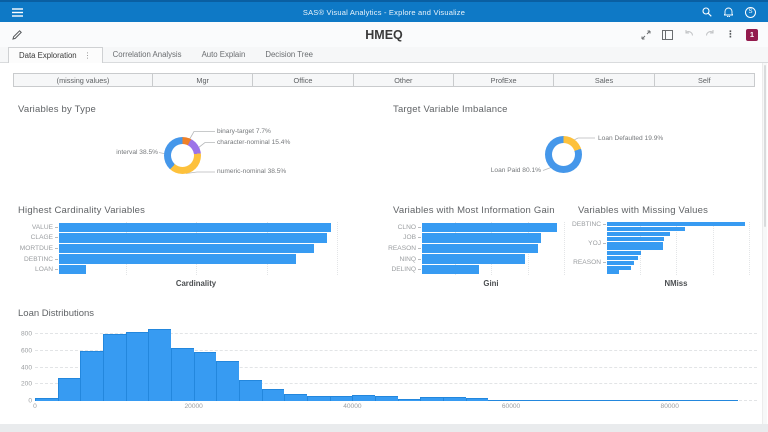 Image resolution: width=768 pixels, height=432 pixels. What do you see at coordinates (289, 54) in the screenshot?
I see `tab-decision-tree: Decision Tree` at bounding box center [289, 54].